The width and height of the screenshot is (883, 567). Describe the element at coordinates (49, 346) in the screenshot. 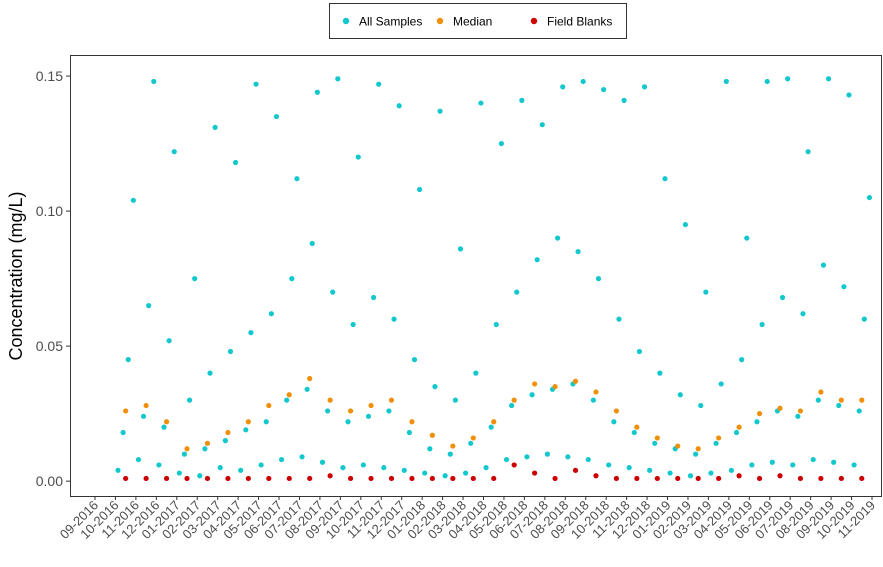

I see `y-tick-label: 0.05` at that location.